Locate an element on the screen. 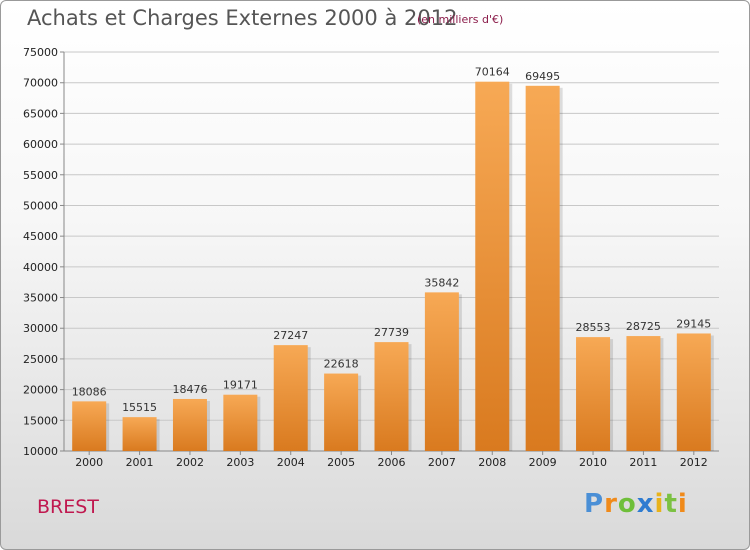 The width and height of the screenshot is (750, 550). data-label: 18476 is located at coordinates (189, 389).